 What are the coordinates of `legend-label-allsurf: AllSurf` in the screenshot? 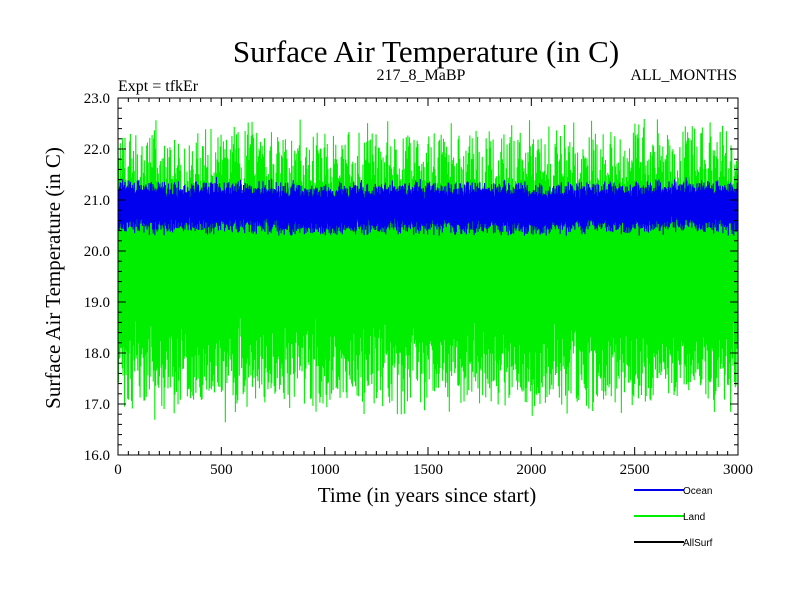 It's located at (698, 543).